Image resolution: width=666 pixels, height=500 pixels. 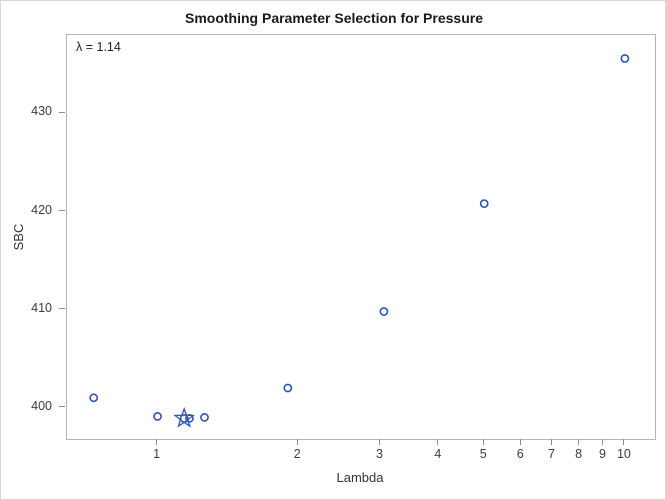 What do you see at coordinates (41, 111) in the screenshot?
I see `y-tick-label: 430` at bounding box center [41, 111].